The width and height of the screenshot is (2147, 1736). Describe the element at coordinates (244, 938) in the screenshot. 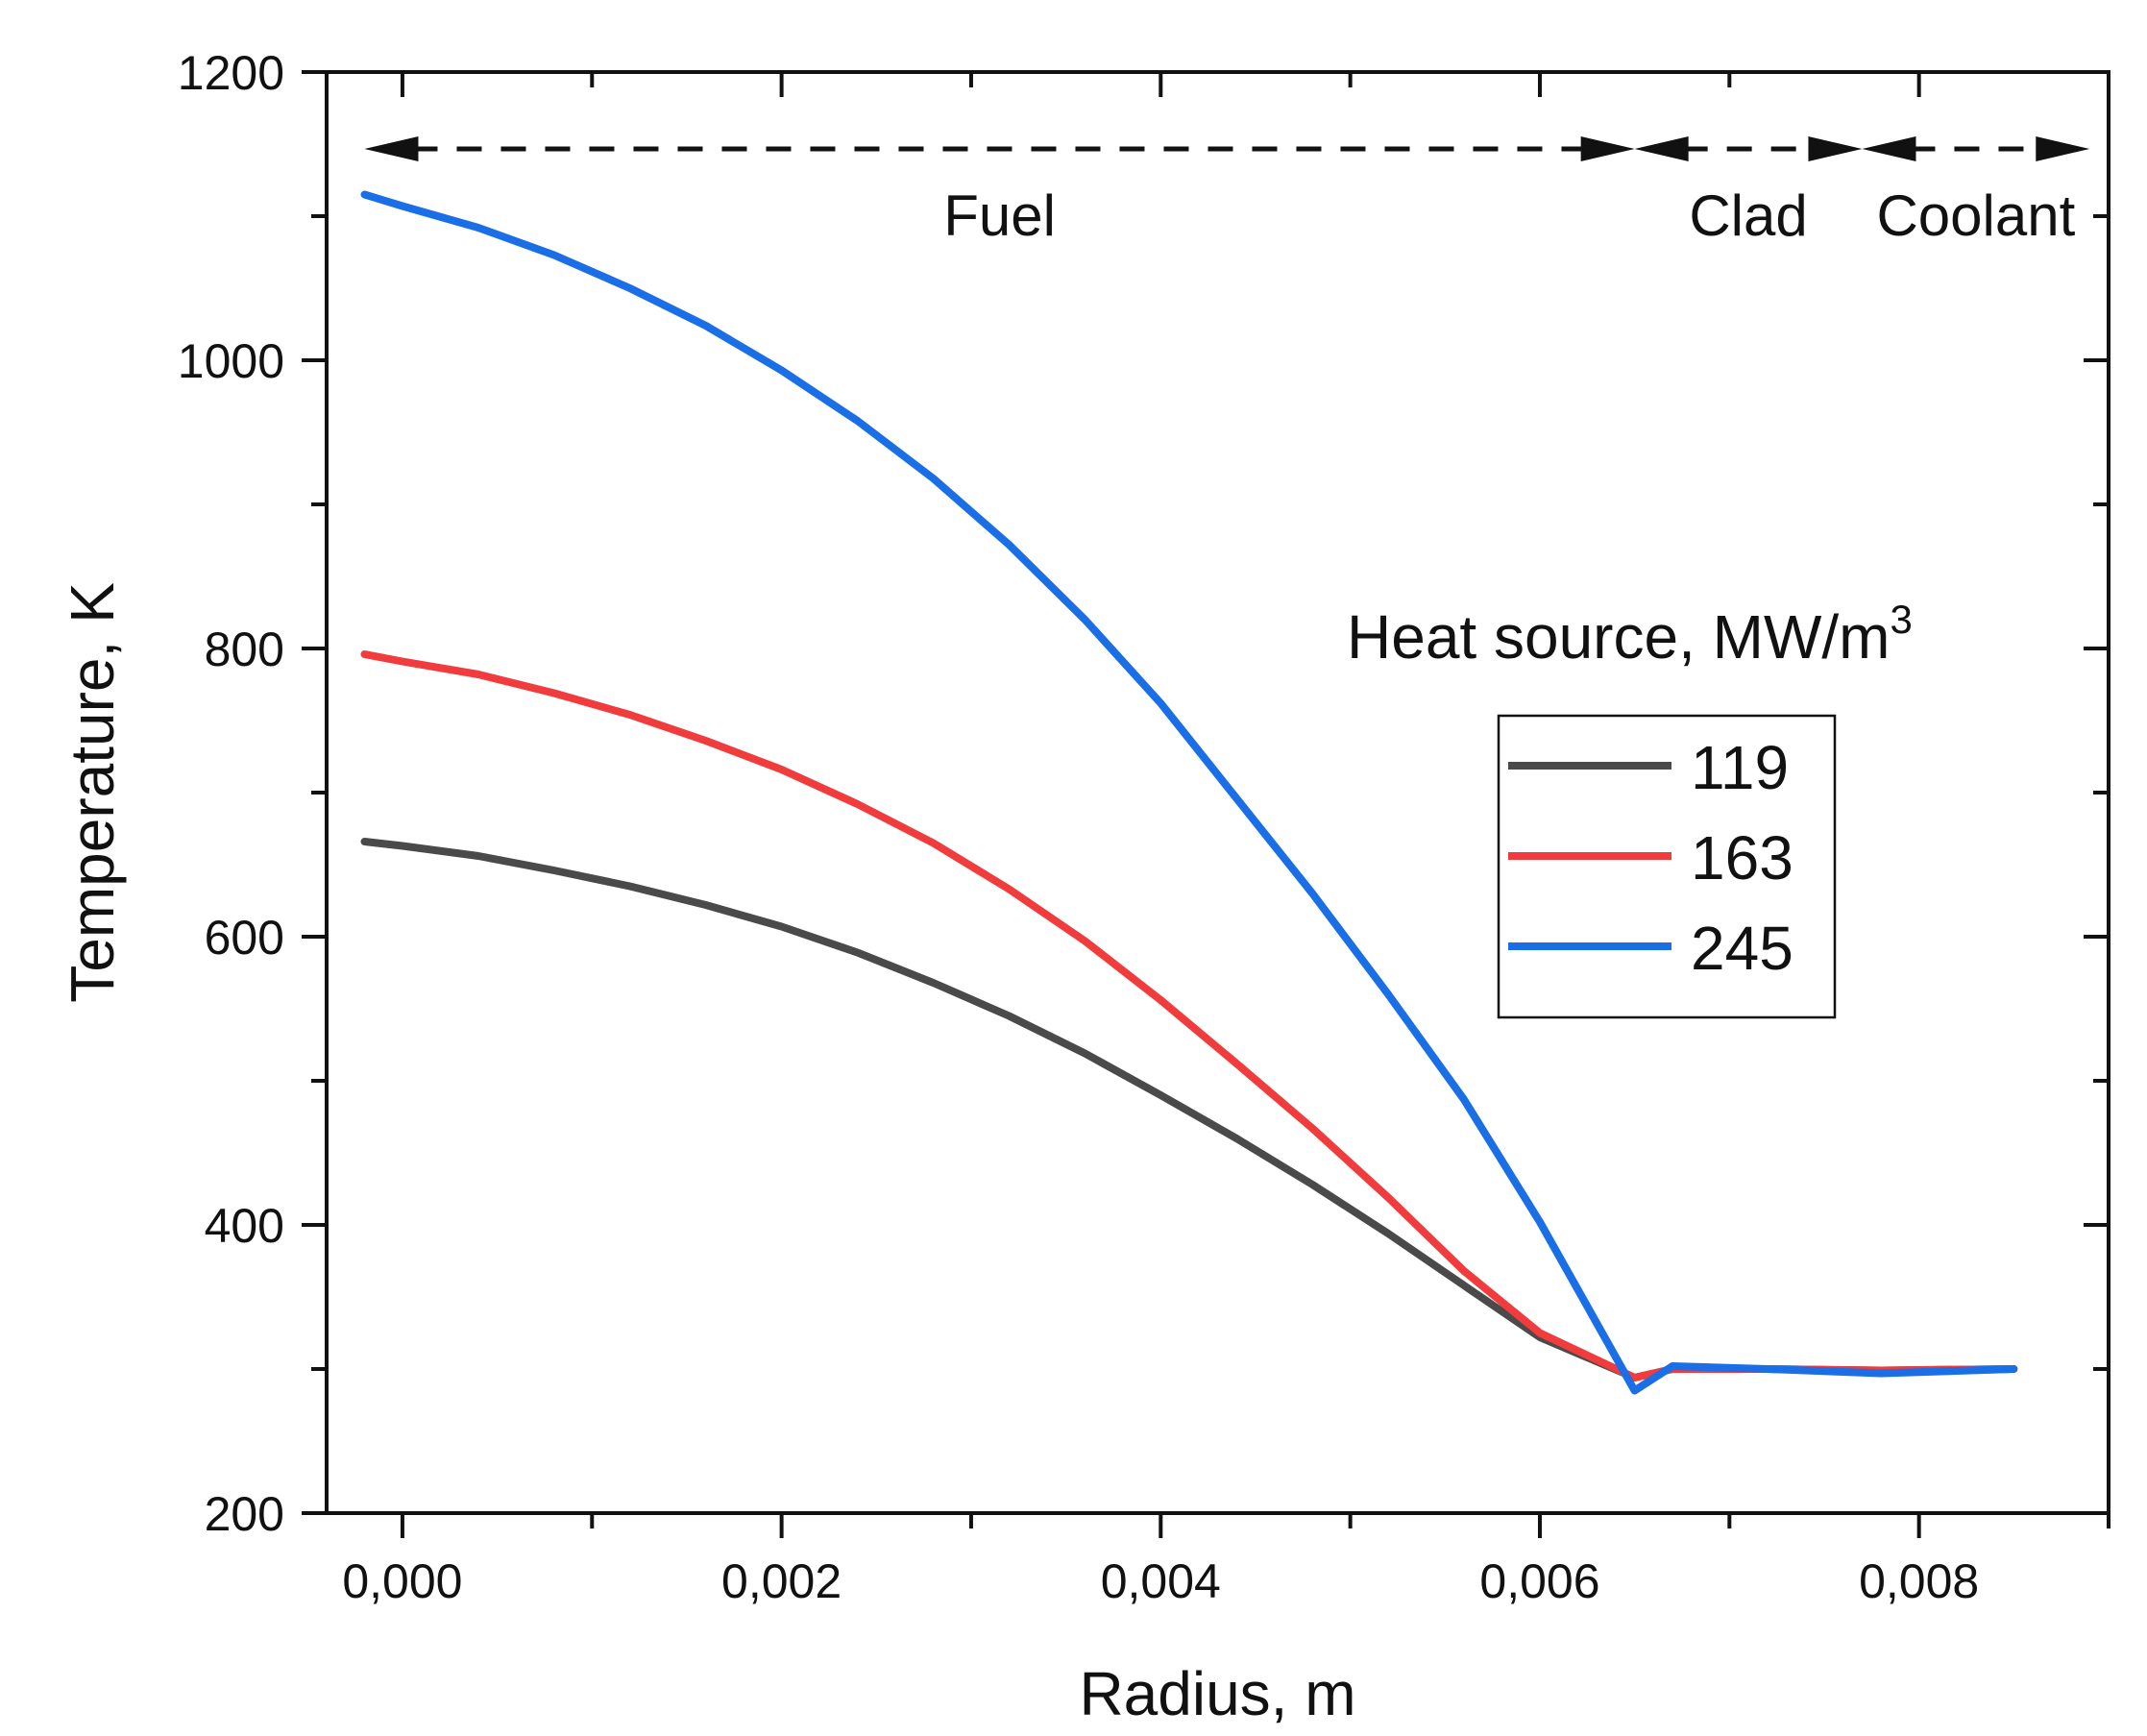

I see `y-tick-label: 600` at that location.